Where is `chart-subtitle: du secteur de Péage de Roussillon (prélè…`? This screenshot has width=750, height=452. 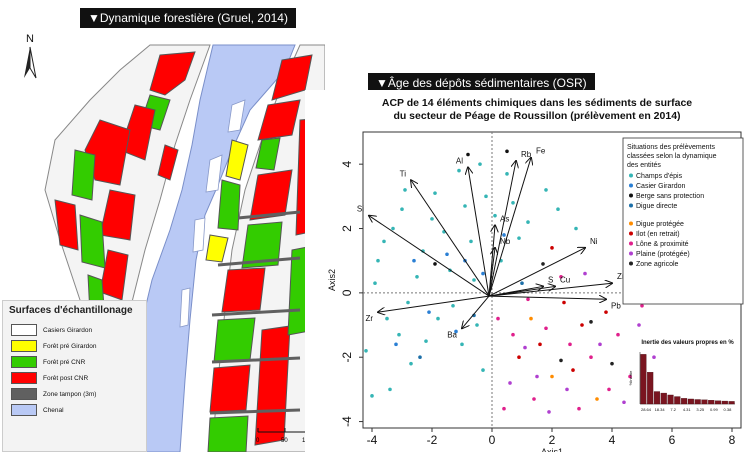 chart-subtitle: du secteur de Péage de Roussillon (prélè… is located at coordinates (536, 116).